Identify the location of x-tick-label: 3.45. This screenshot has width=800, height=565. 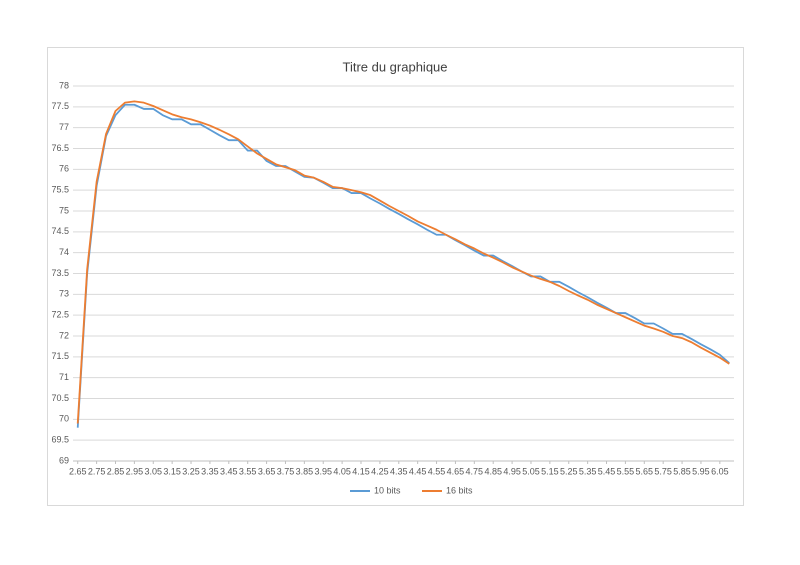
(229, 471).